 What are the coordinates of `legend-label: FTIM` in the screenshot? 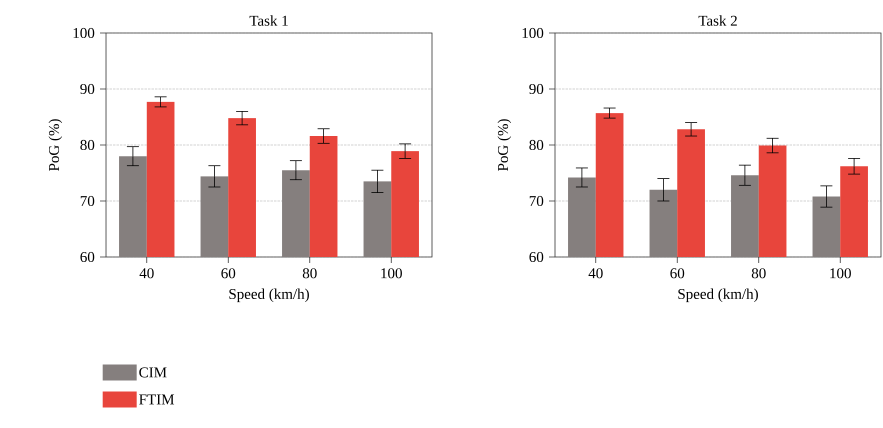 It's located at (156, 399).